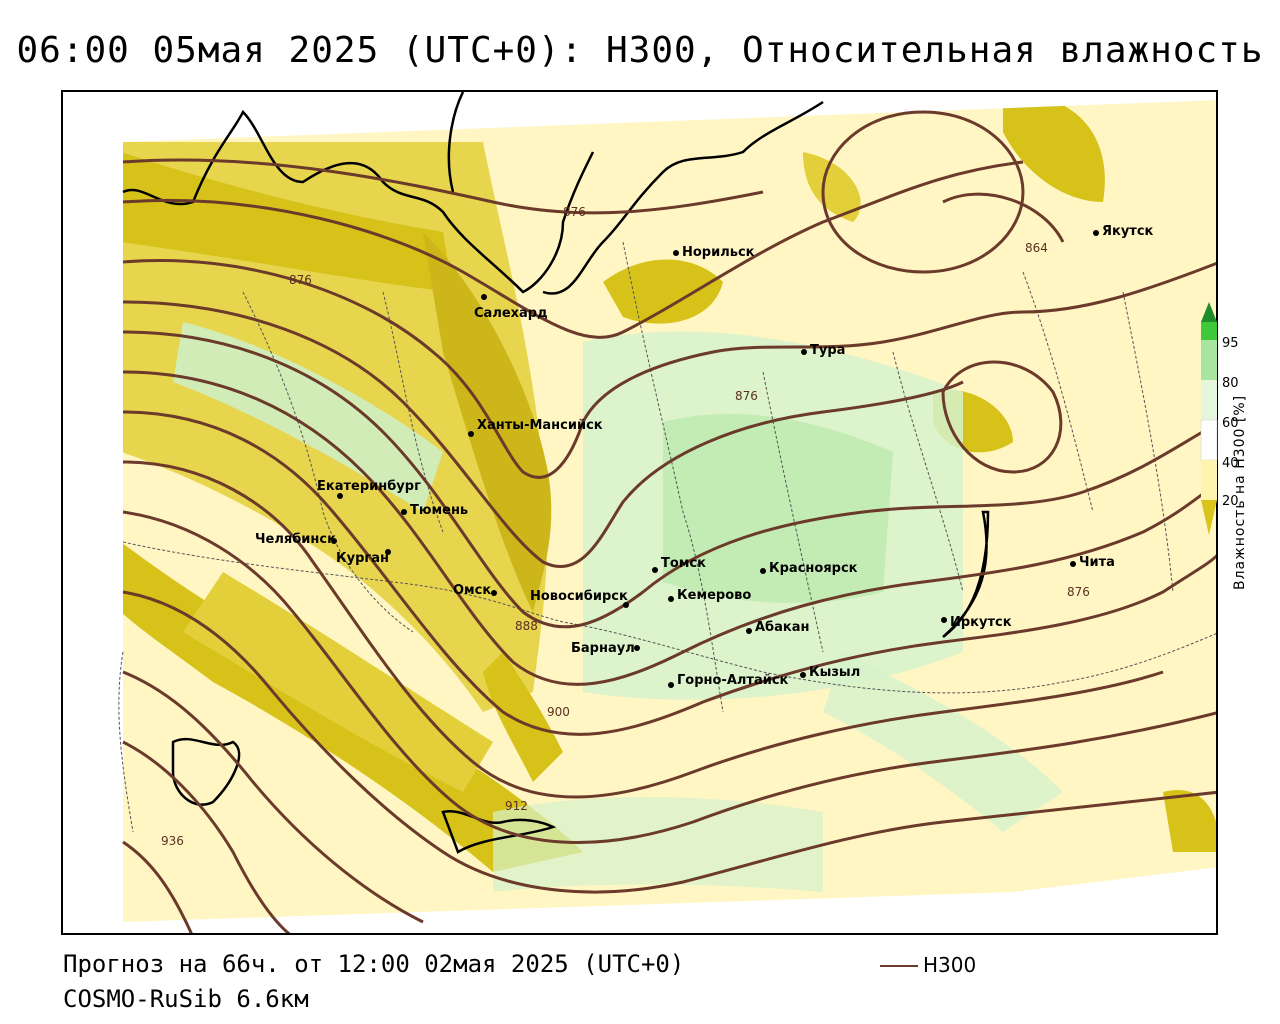 This screenshot has height=1024, width=1280. I want to click on city-label: Новосибирск, so click(579, 596).